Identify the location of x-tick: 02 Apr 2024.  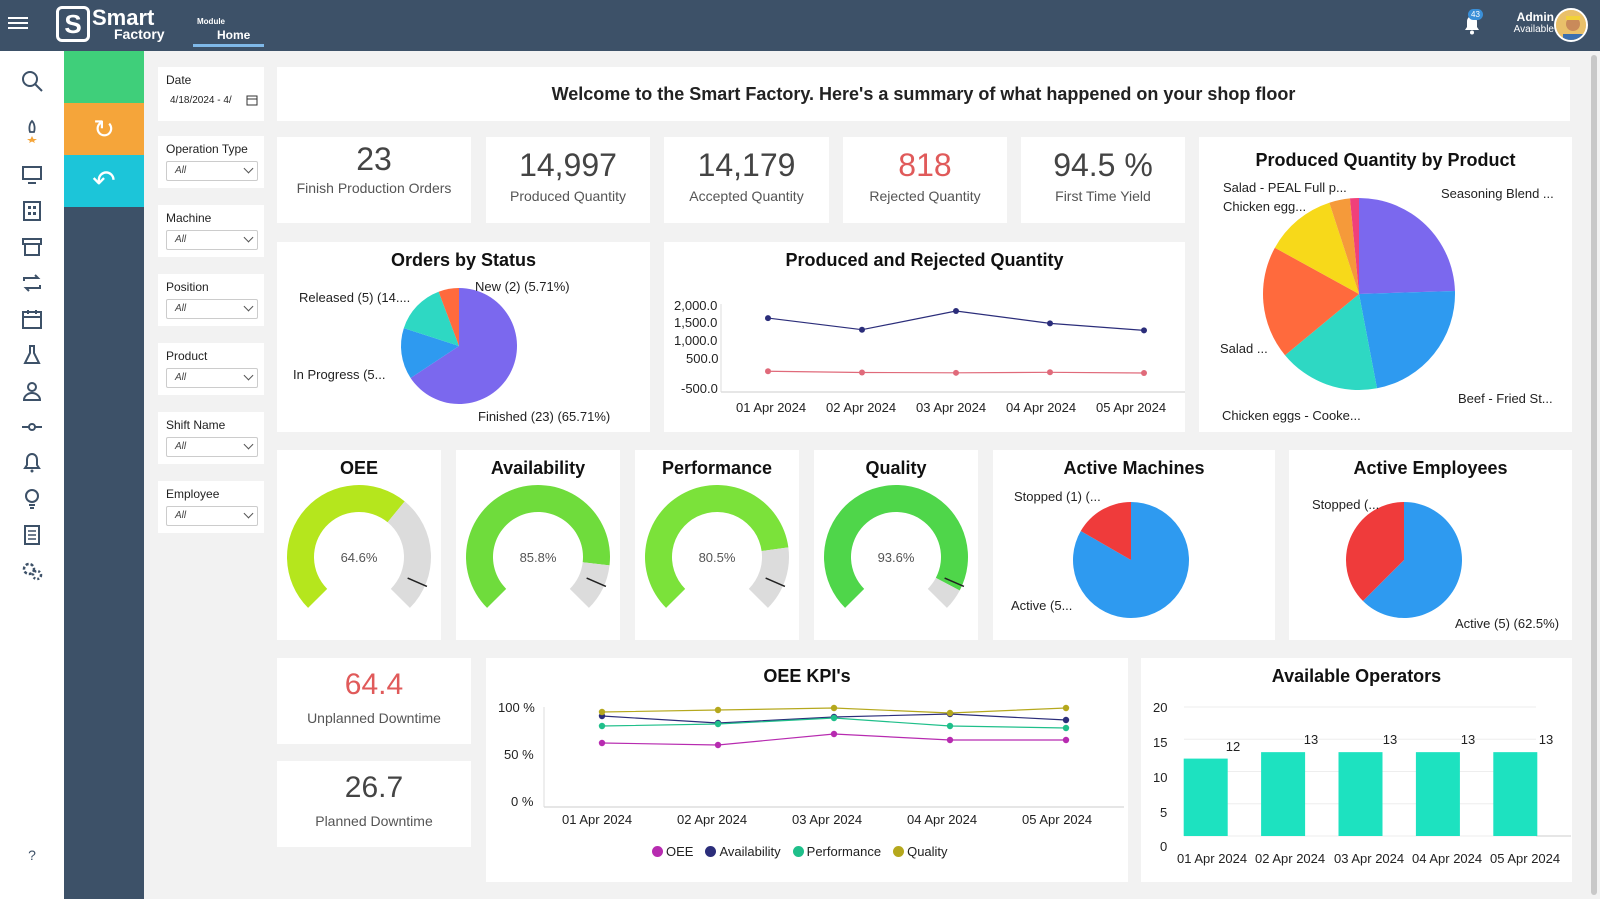
(1290, 858).